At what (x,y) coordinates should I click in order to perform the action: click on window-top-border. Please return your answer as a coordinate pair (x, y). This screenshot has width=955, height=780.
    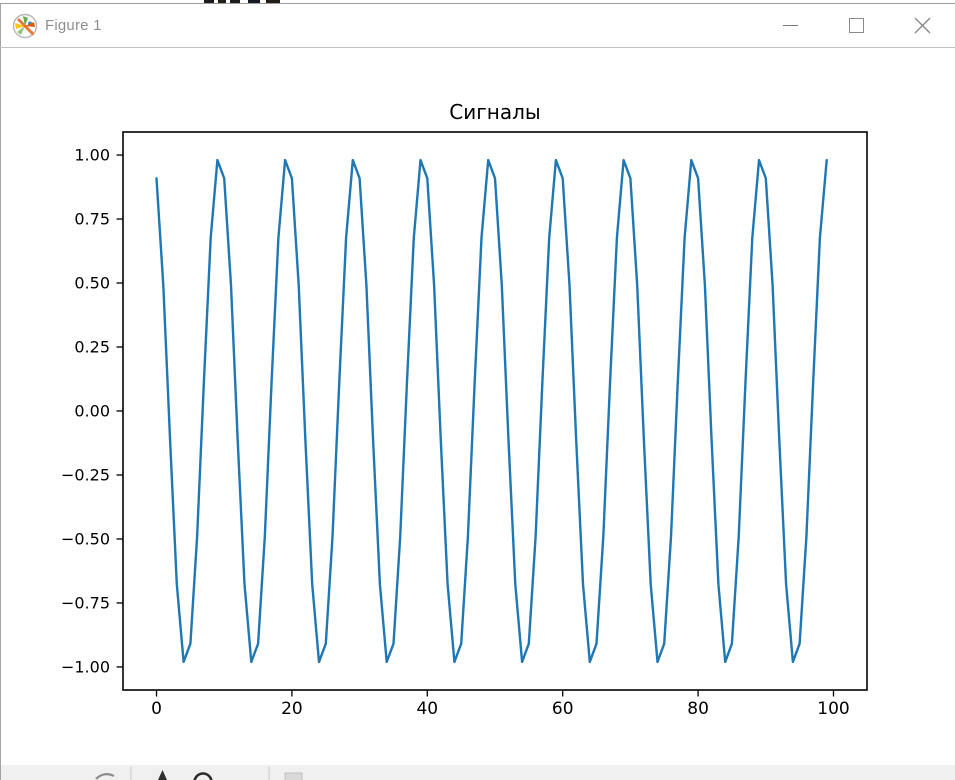
    Looking at the image, I should click on (477, 3).